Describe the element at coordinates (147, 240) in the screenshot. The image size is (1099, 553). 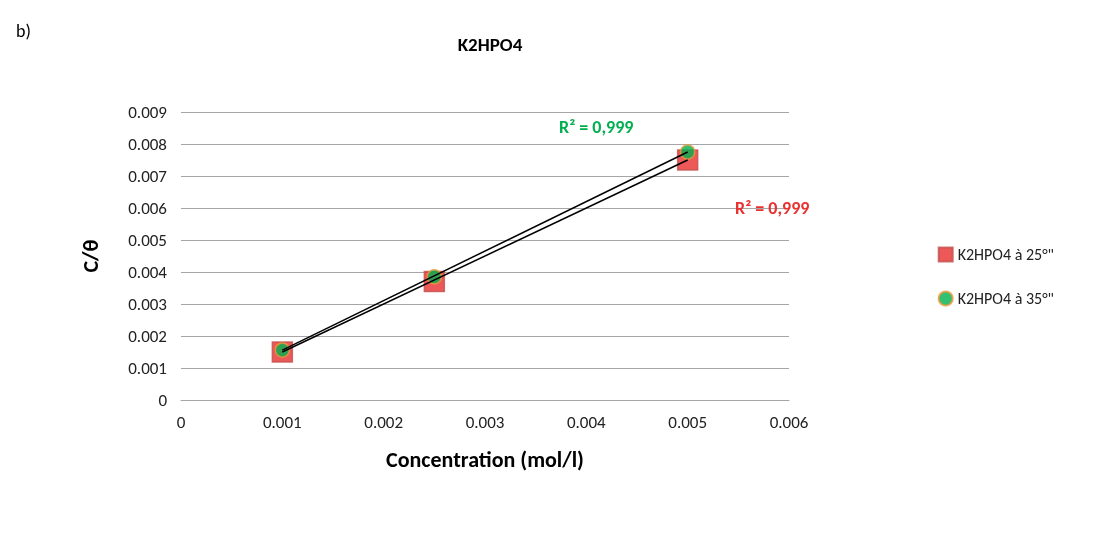
I see `y-tick-label: 0.005` at that location.